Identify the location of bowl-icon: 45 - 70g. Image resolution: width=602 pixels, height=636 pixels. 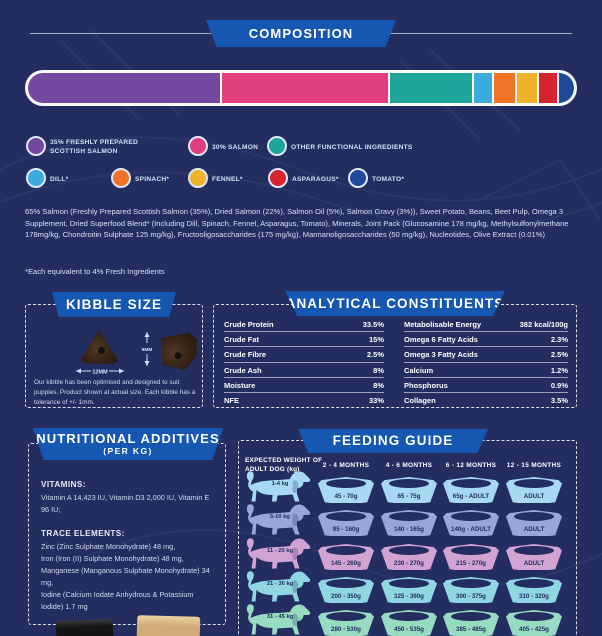
(346, 490).